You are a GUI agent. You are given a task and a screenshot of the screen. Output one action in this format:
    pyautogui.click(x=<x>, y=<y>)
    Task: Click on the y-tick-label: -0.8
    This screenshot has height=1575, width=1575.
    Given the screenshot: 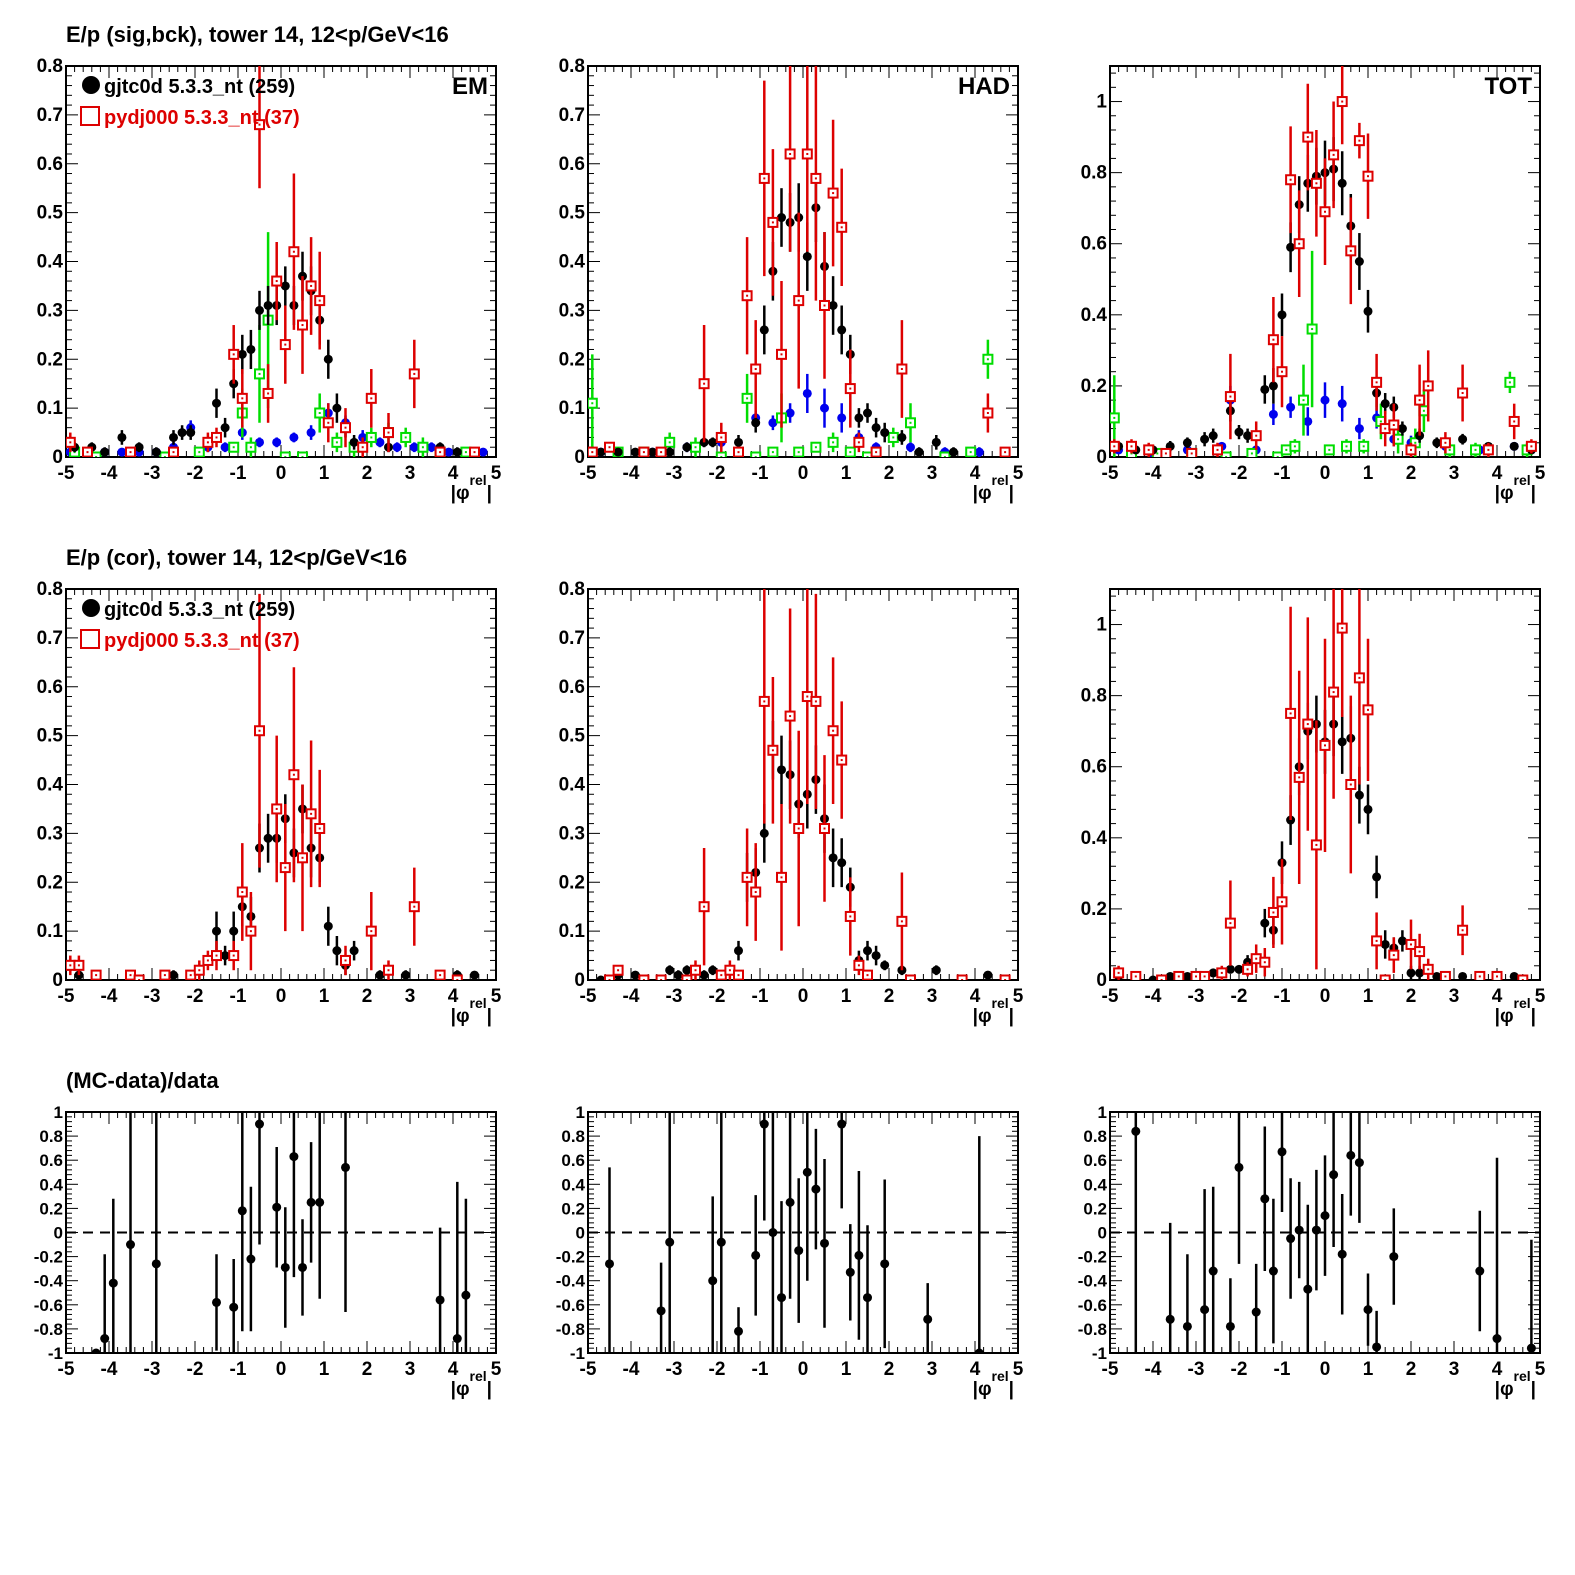 What is the action you would take?
    pyautogui.click(x=570, y=1329)
    